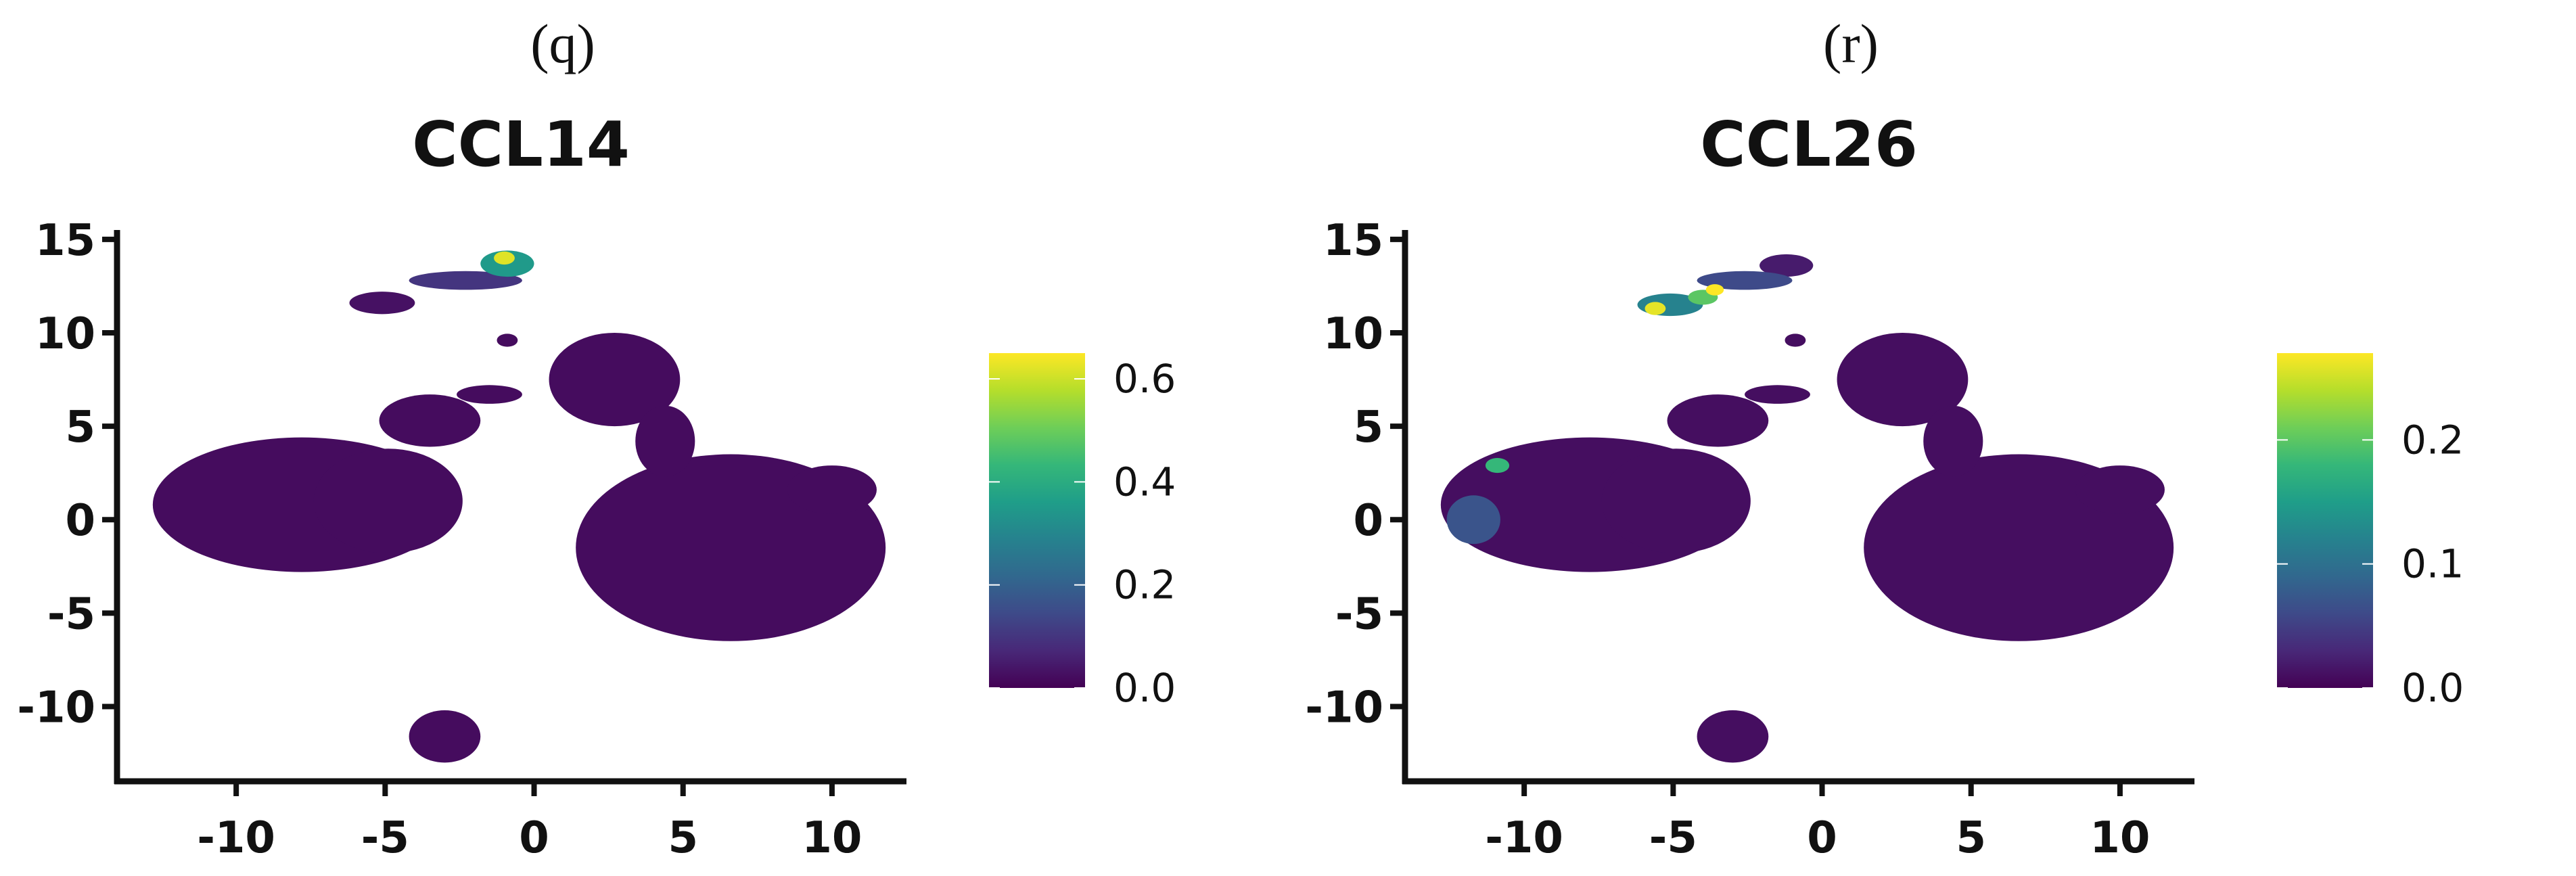 This screenshot has width=2576, height=876. What do you see at coordinates (562, 43) in the screenshot?
I see `panel-label: (q)` at bounding box center [562, 43].